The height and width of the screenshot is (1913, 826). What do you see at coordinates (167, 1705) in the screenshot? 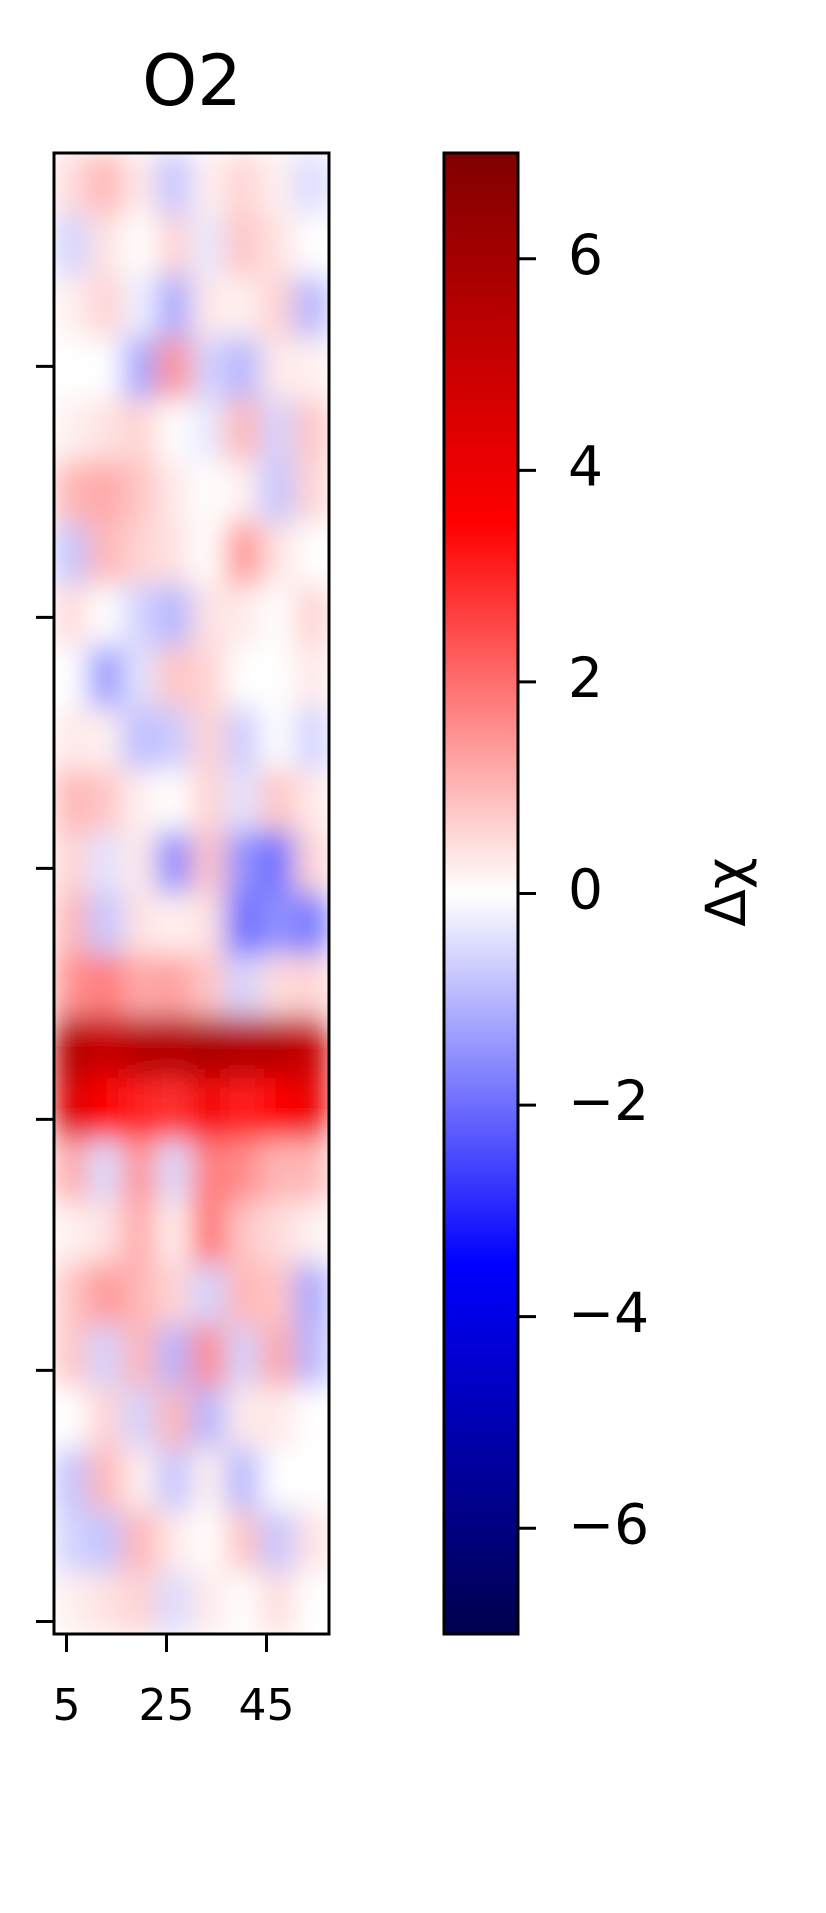
I see `x-tick-label: 25` at bounding box center [167, 1705].